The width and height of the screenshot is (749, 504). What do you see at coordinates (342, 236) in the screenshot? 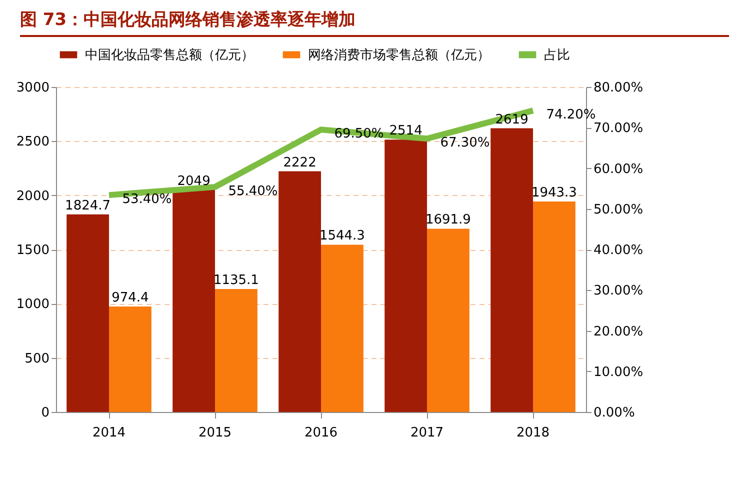
I see `data-label: 1544.3` at bounding box center [342, 236].